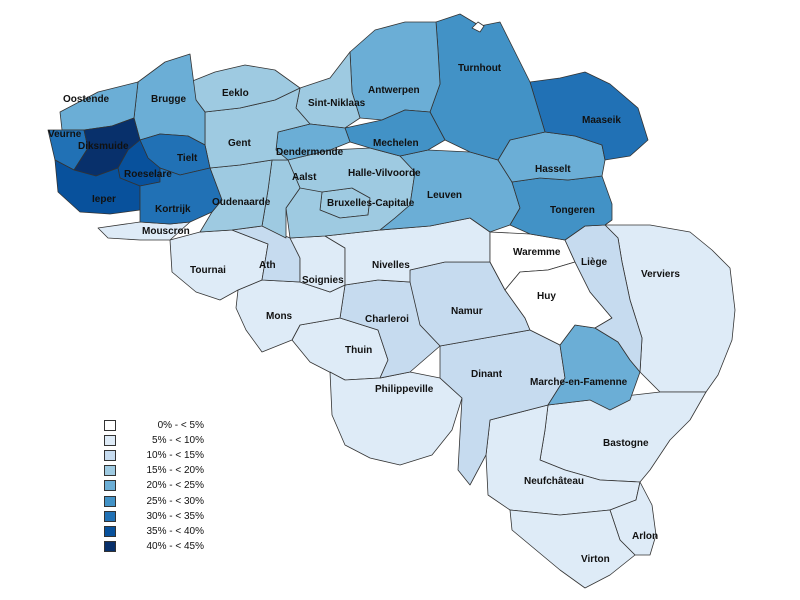 This screenshot has height=600, width=800. I want to click on label-hasselt: Hasselt, so click(553, 169).